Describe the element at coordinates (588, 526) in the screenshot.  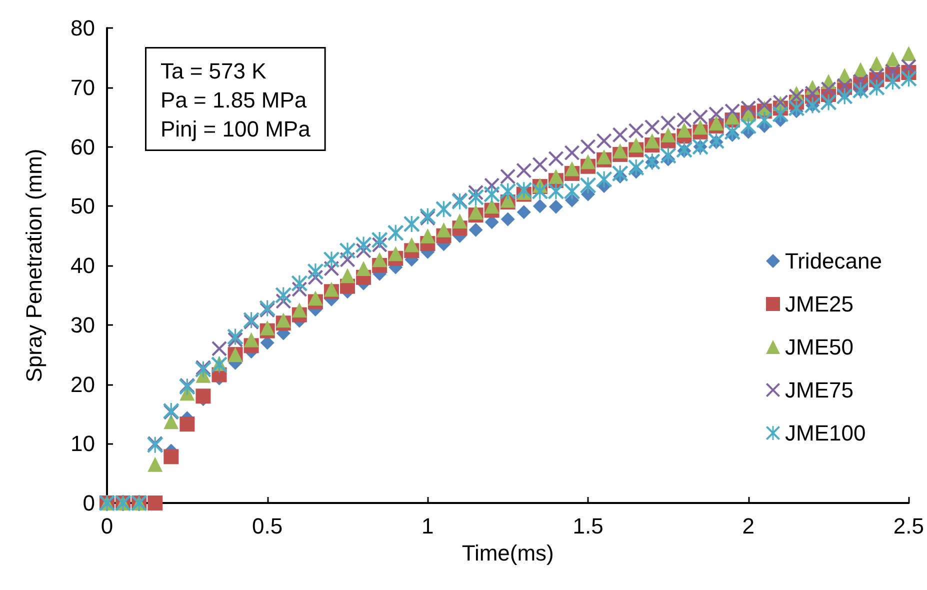
I see `x-tick-label: 1.5` at that location.